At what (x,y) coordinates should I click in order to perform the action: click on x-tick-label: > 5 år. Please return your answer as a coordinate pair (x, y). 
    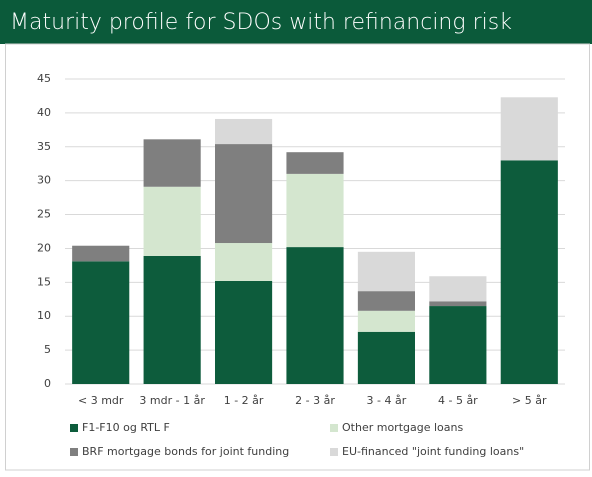
    Looking at the image, I should click on (529, 400).